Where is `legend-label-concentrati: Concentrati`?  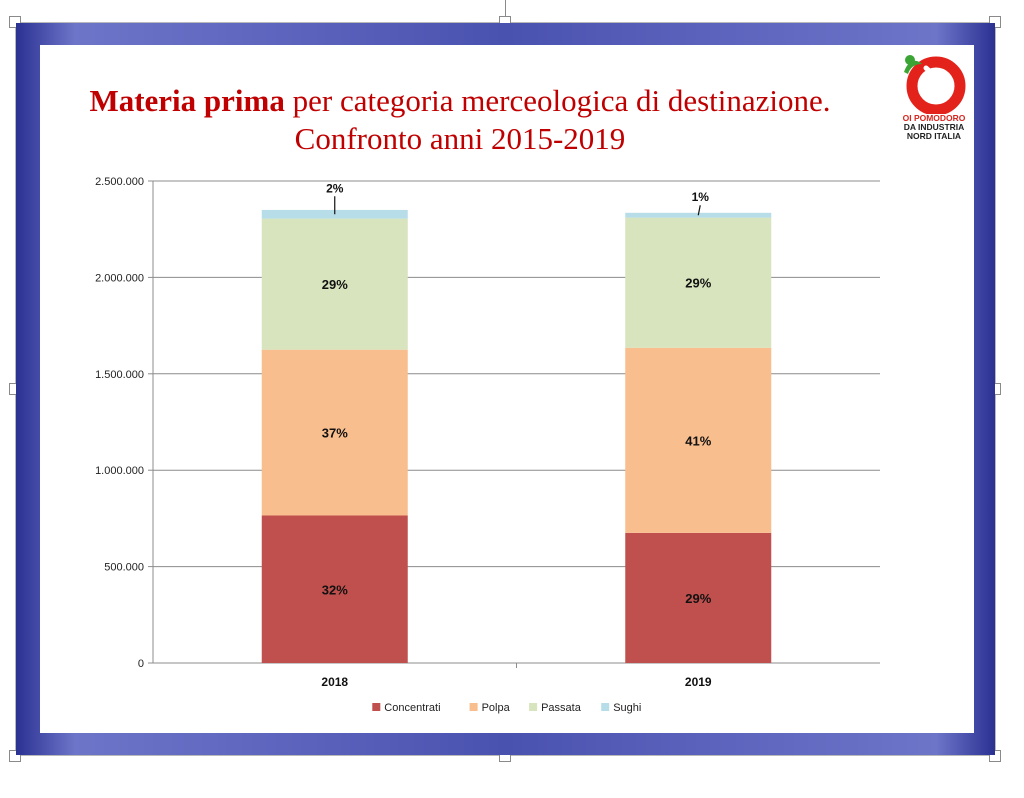 legend-label-concentrati: Concentrati is located at coordinates (412, 708).